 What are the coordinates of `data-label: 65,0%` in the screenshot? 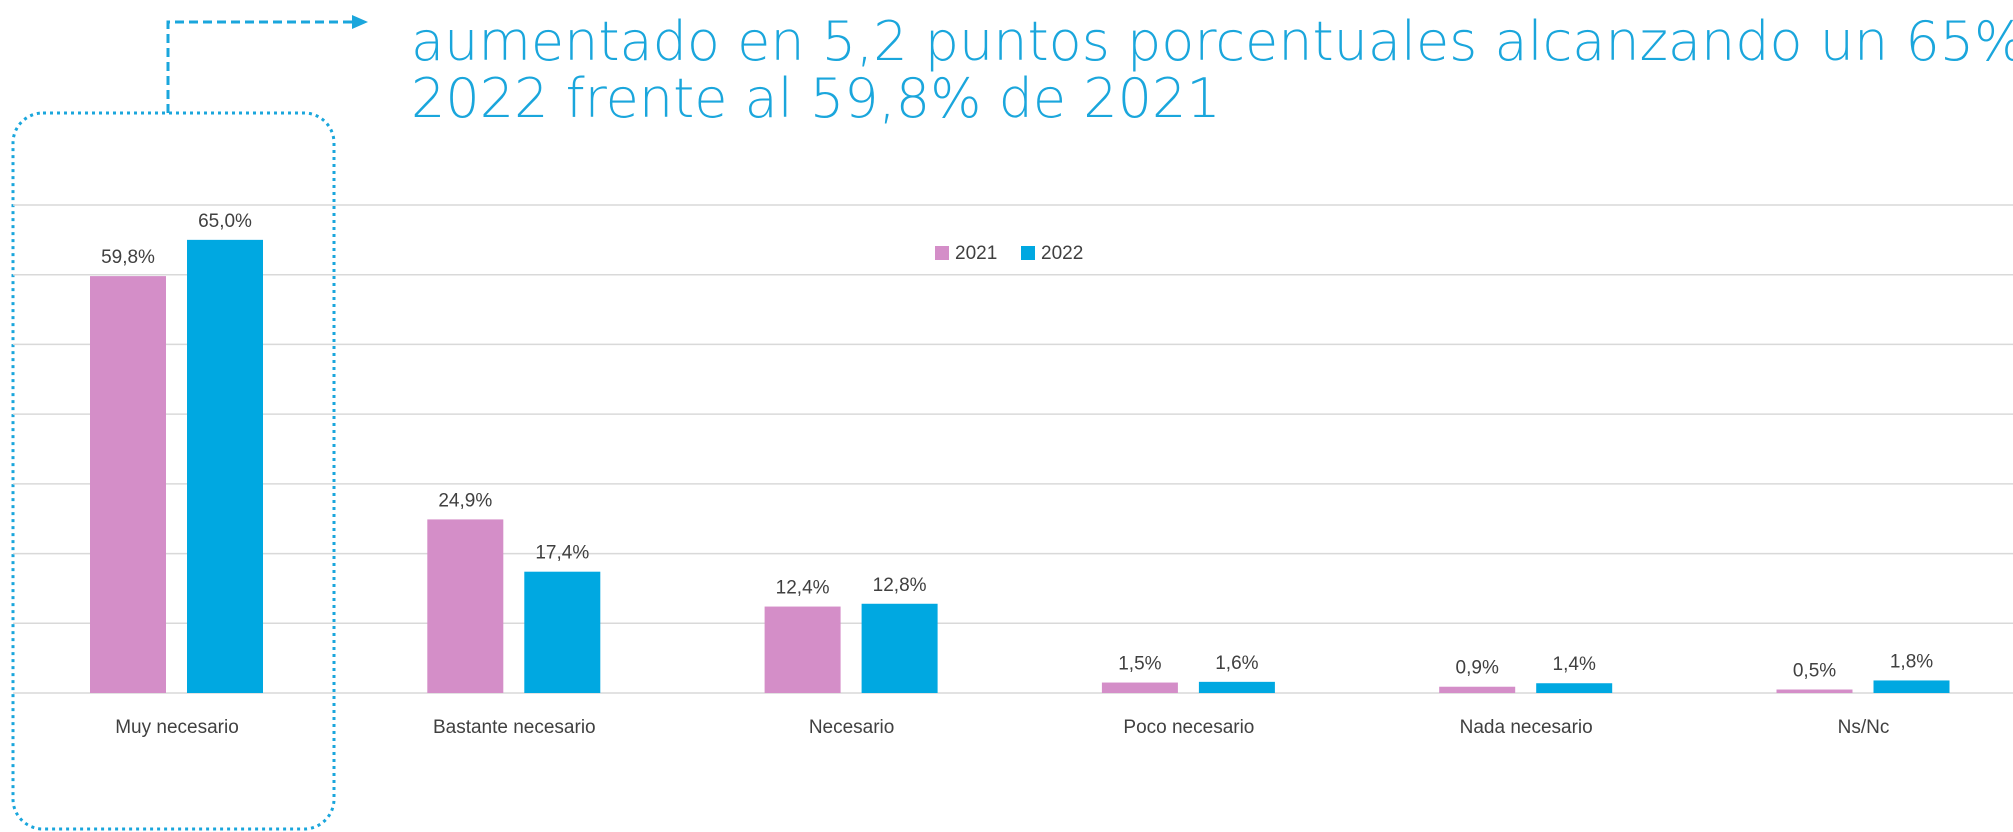 It's located at (225, 221).